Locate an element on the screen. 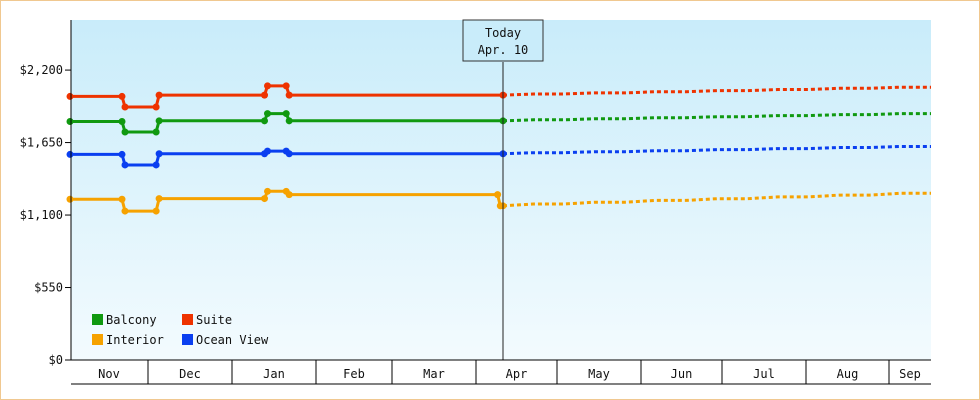 Image resolution: width=980 pixels, height=400 pixels. x-month-label: Aug is located at coordinates (848, 374).